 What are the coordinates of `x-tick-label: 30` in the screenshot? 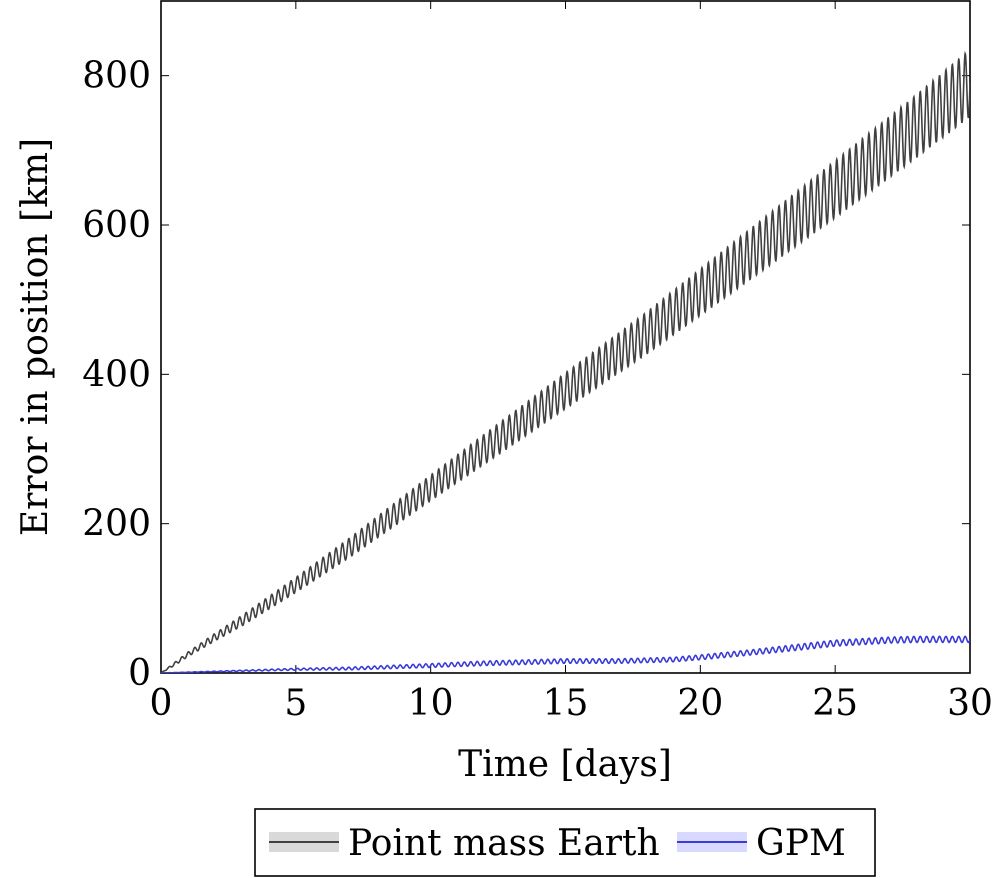 It's located at (970, 703).